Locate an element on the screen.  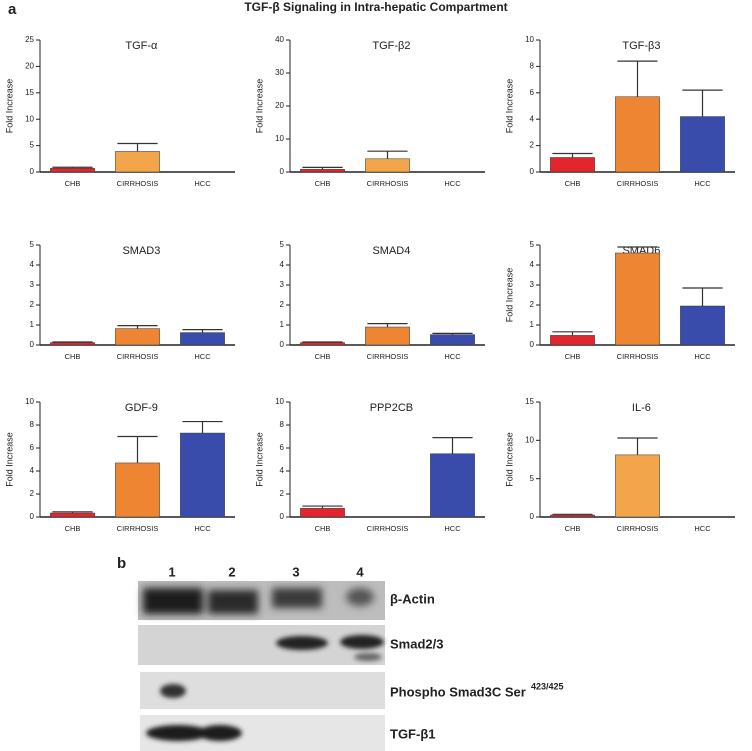
chart-title: TGF-α is located at coordinates (141, 46).